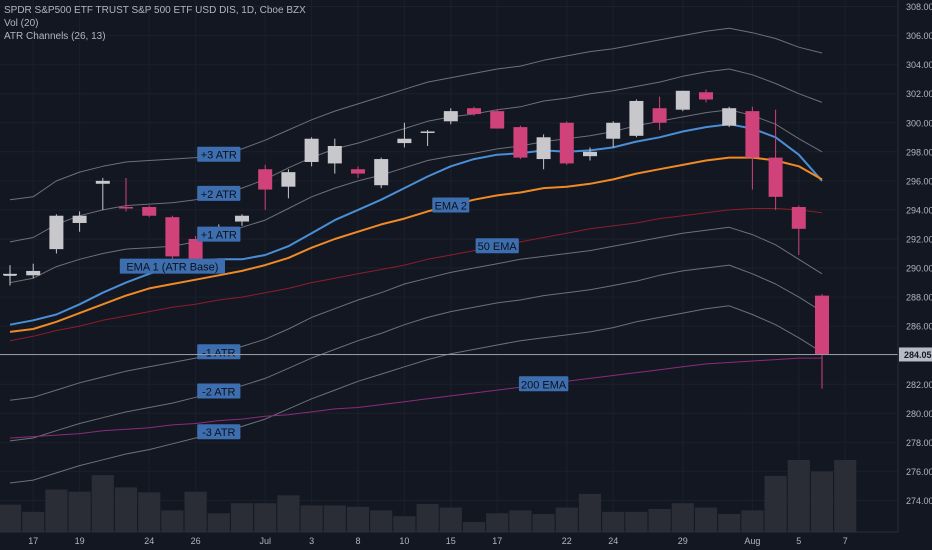 Image resolution: width=932 pixels, height=550 pixels. Describe the element at coordinates (219, 156) in the screenshot. I see `atr-band-label: +3 ATR` at that location.